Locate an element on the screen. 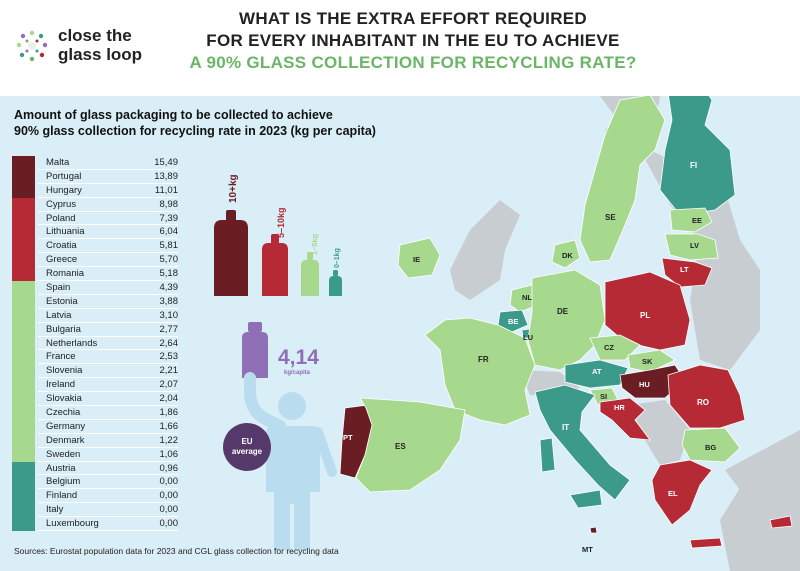  table-row: Germany 1,66 is located at coordinates (152, 426).